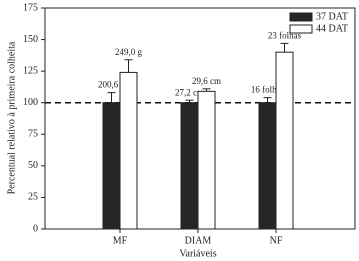 The width and height of the screenshot is (359, 261). I want to click on y-tick-label: 25, so click(33, 197).